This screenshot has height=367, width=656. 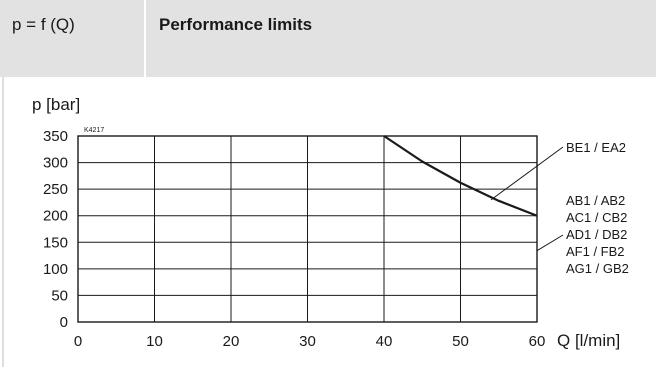 What do you see at coordinates (537, 341) in the screenshot?
I see `x-tick-label: 60` at bounding box center [537, 341].